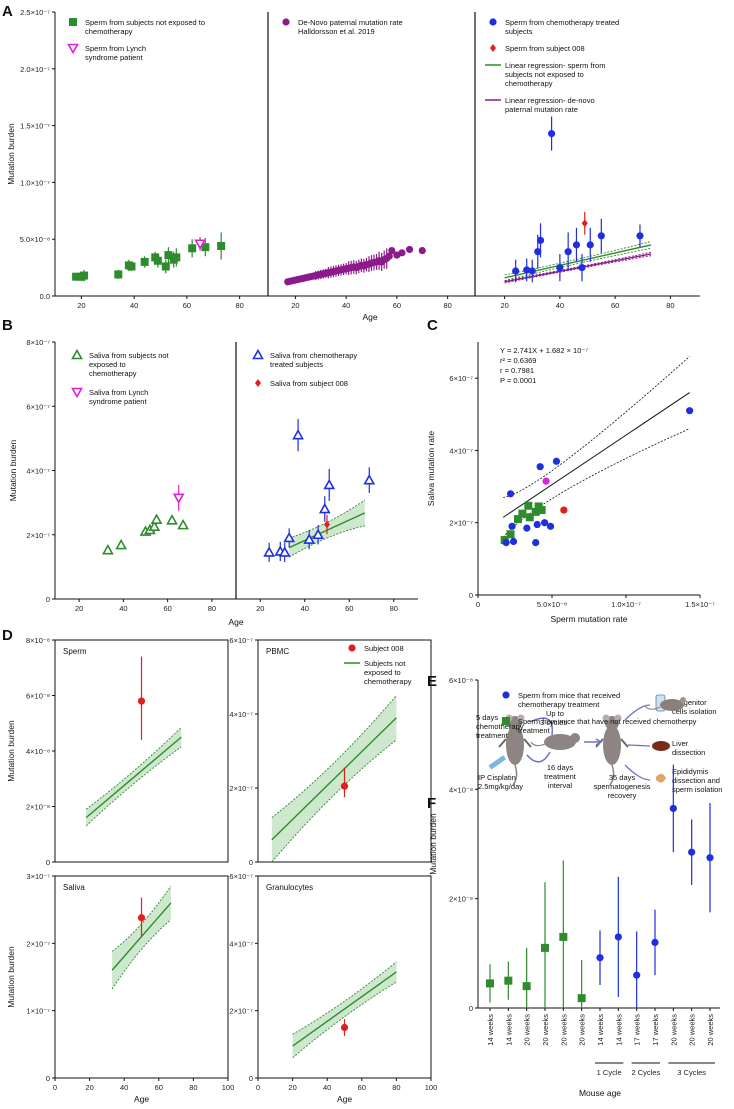 The width and height of the screenshot is (734, 1109). What do you see at coordinates (385, 663) in the screenshot?
I see `legend-label: Subjects not` at bounding box center [385, 663].